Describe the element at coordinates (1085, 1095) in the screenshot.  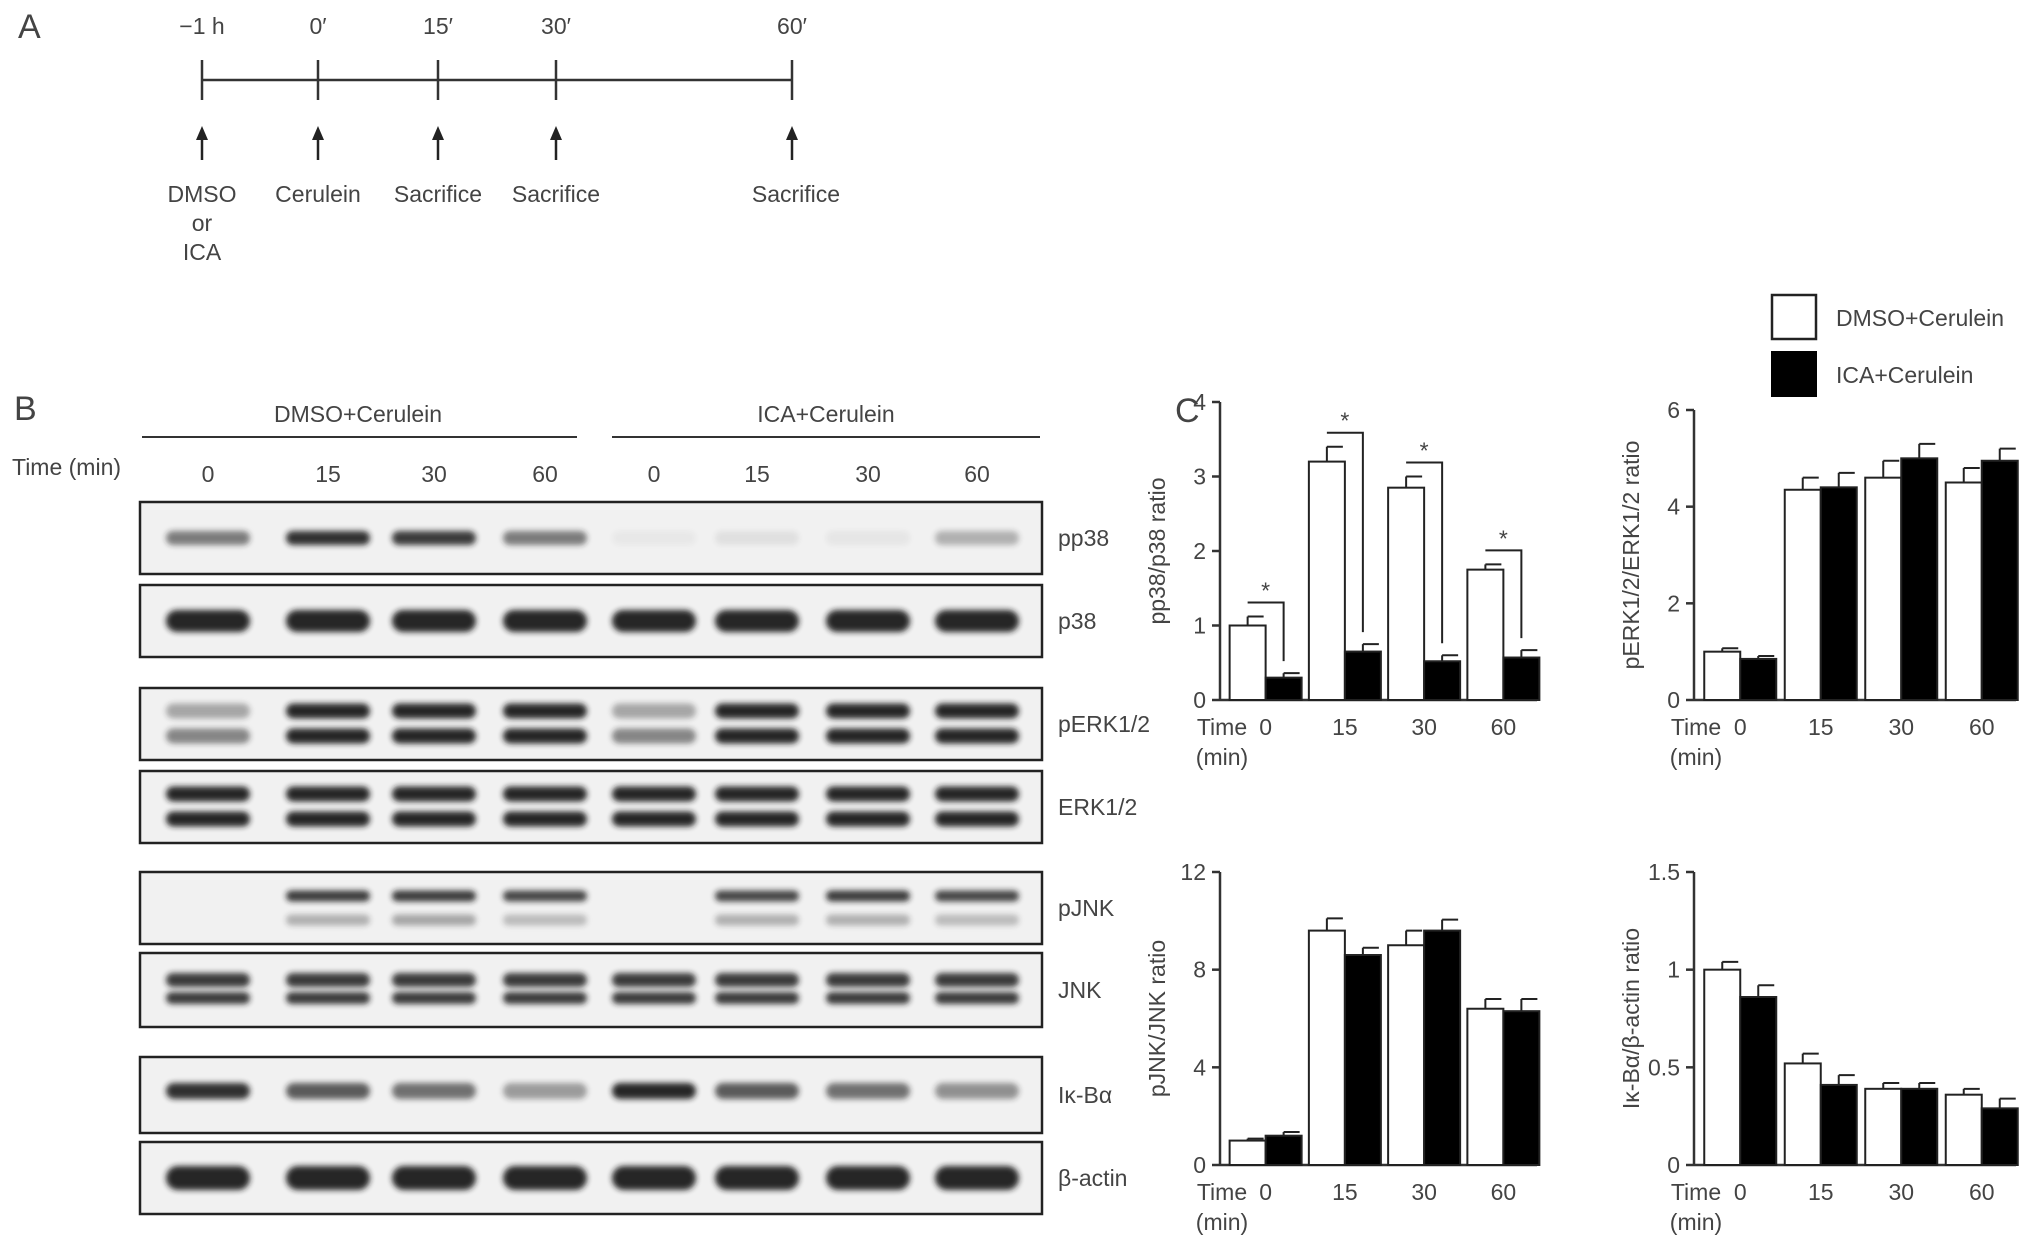
I see `blot-label: Iκ-Bα` at that location.